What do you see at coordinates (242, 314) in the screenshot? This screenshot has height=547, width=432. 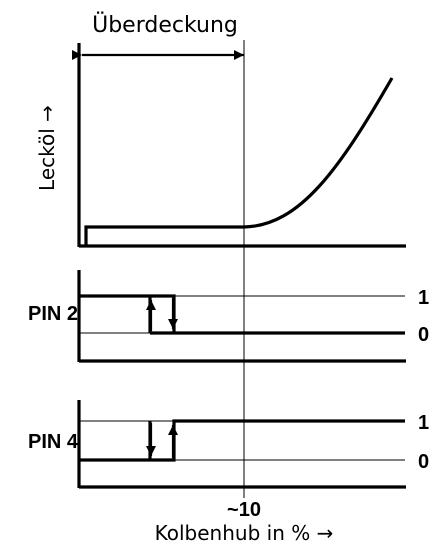 I see `pin2-signal` at bounding box center [242, 314].